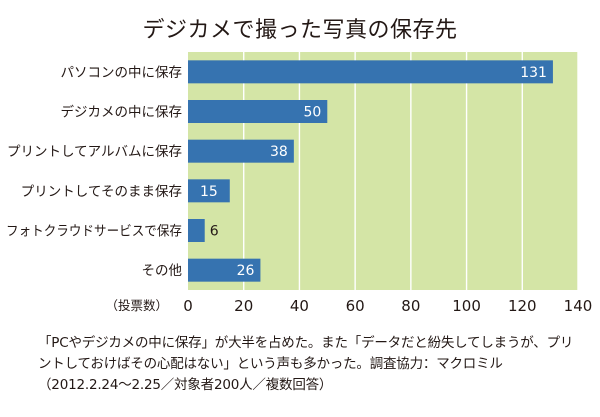 This screenshot has height=417, width=600. I want to click on chart-title: デジカメで撮った写真の保存先, so click(300, 30).